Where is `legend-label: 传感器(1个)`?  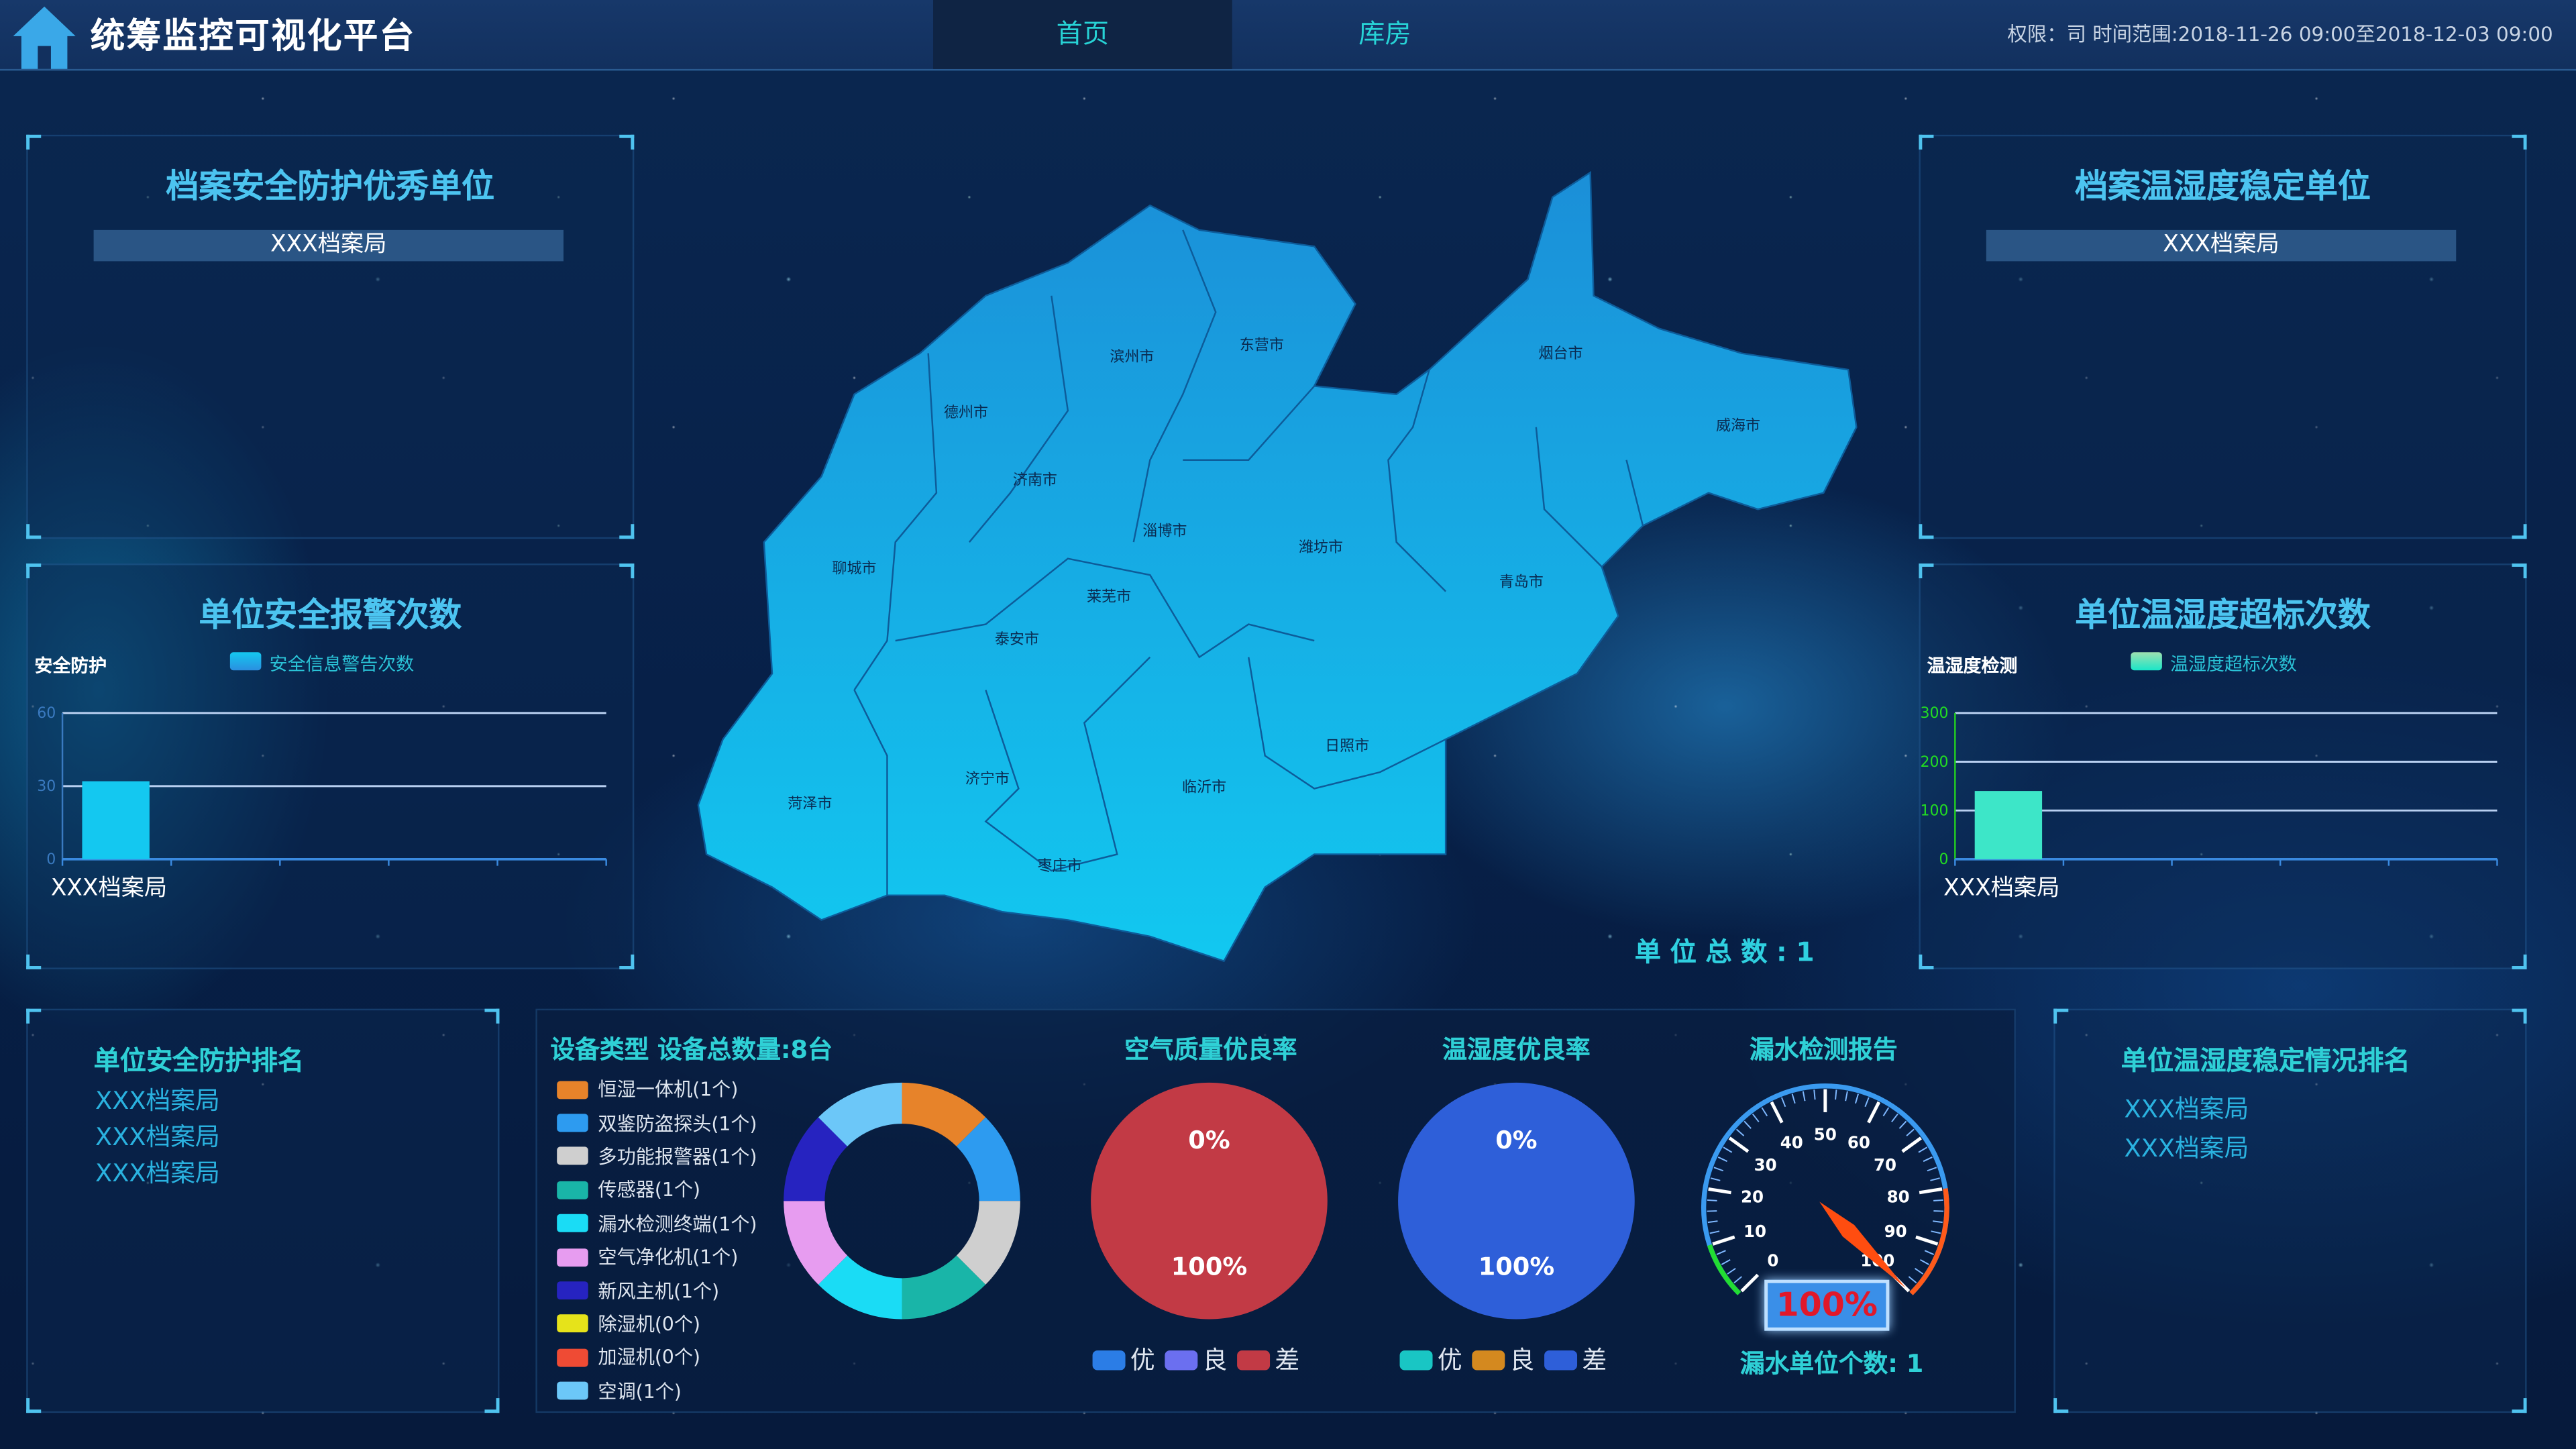 legend-label: 传感器(1个) is located at coordinates (649, 1190).